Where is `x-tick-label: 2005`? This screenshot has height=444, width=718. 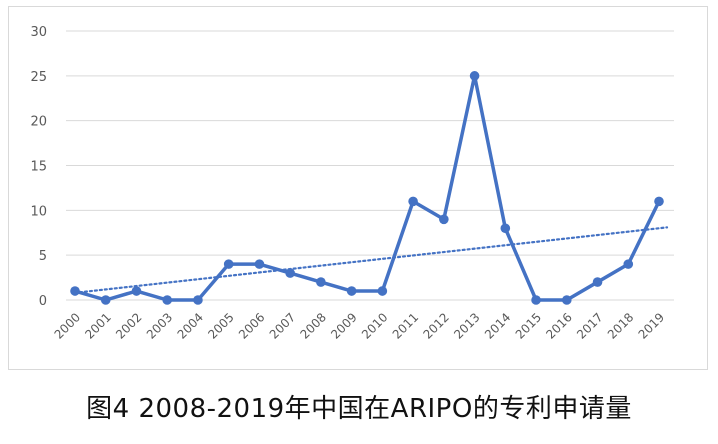
x-tick-label: 2005 is located at coordinates (220, 325).